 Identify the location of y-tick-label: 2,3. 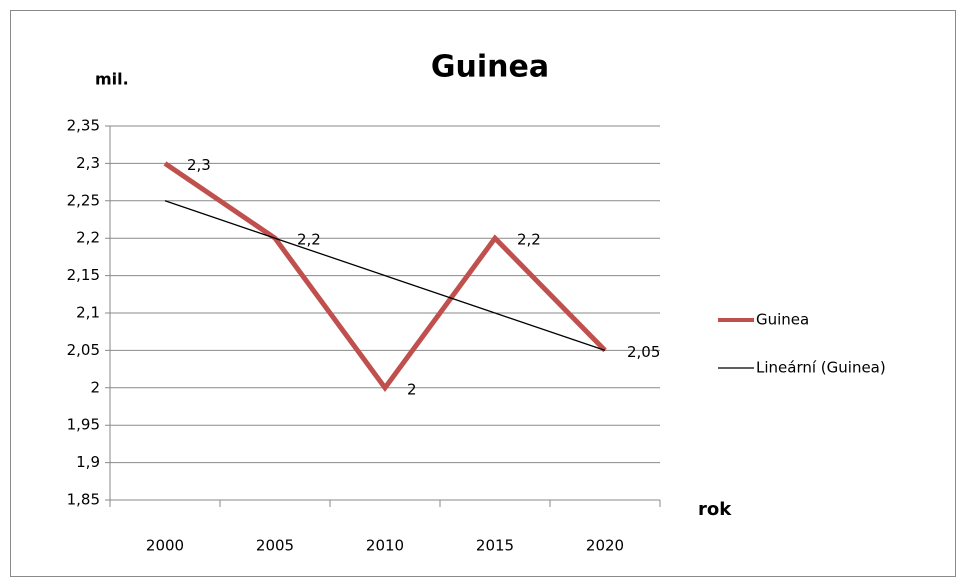
(88, 163).